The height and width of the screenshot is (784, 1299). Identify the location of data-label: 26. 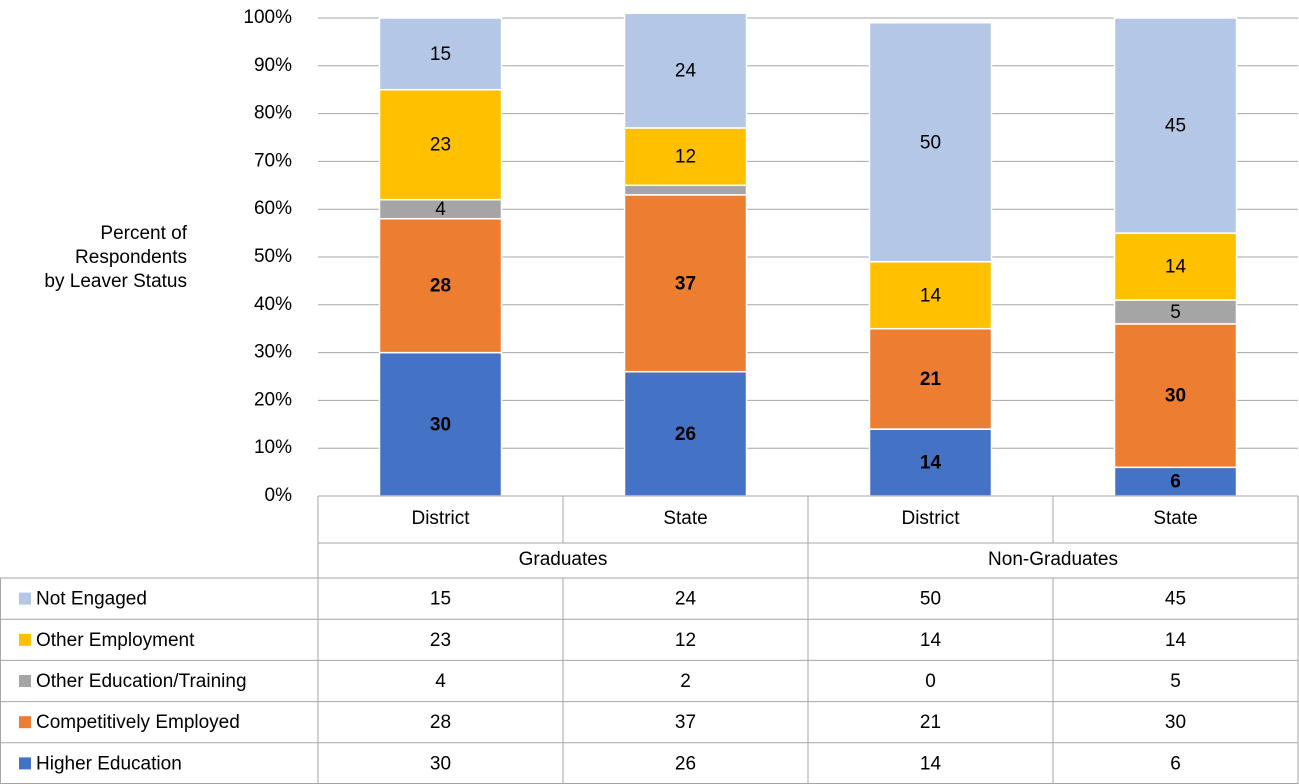
(685, 434).